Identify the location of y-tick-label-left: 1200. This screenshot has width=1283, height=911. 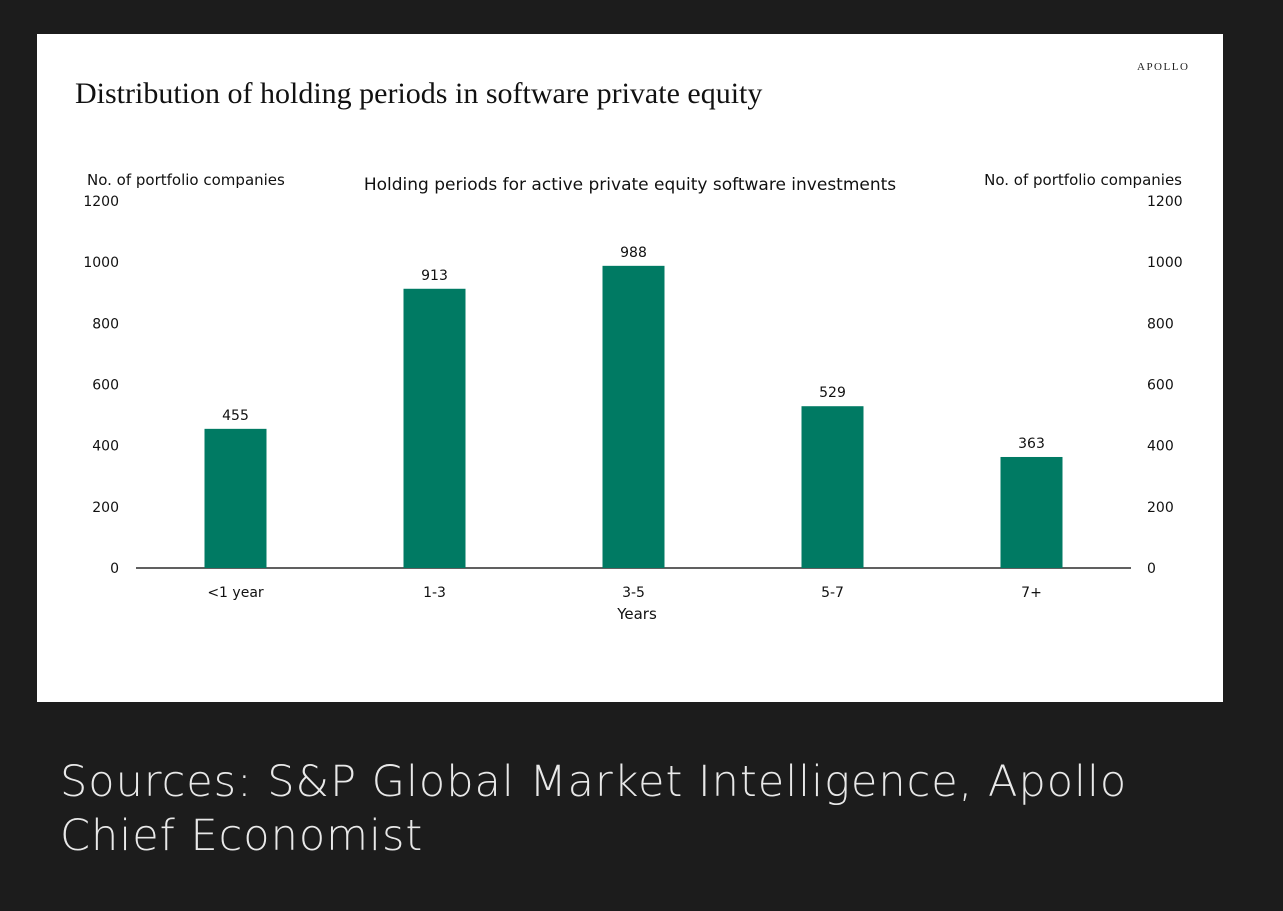
(101, 202).